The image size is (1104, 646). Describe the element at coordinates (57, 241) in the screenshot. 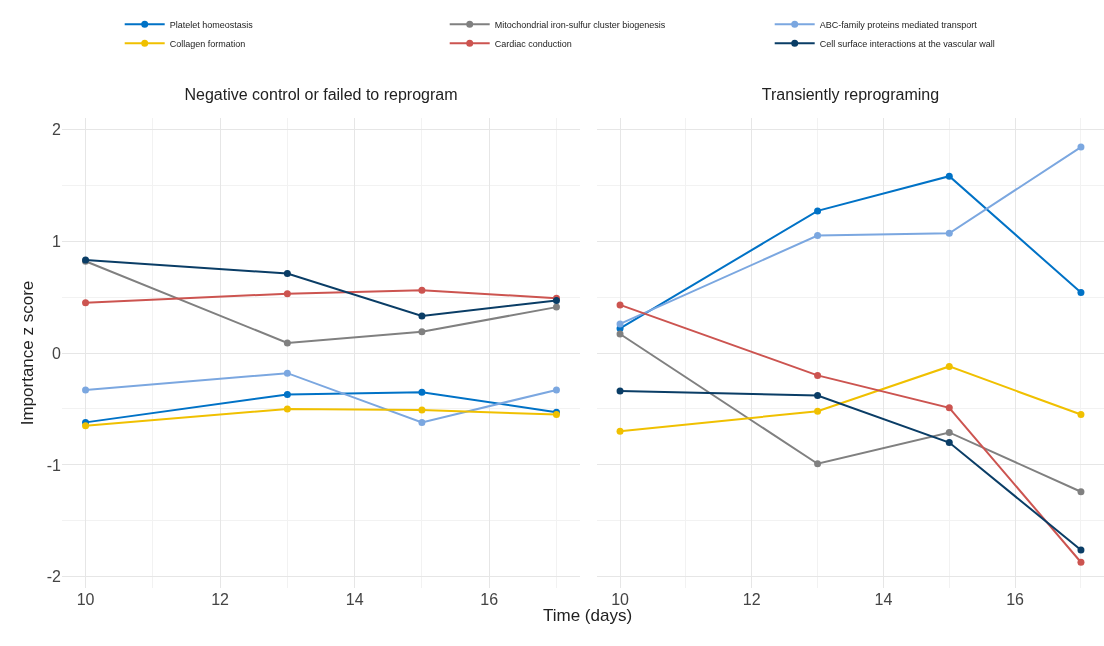

I see `y-tick-label: 1` at that location.